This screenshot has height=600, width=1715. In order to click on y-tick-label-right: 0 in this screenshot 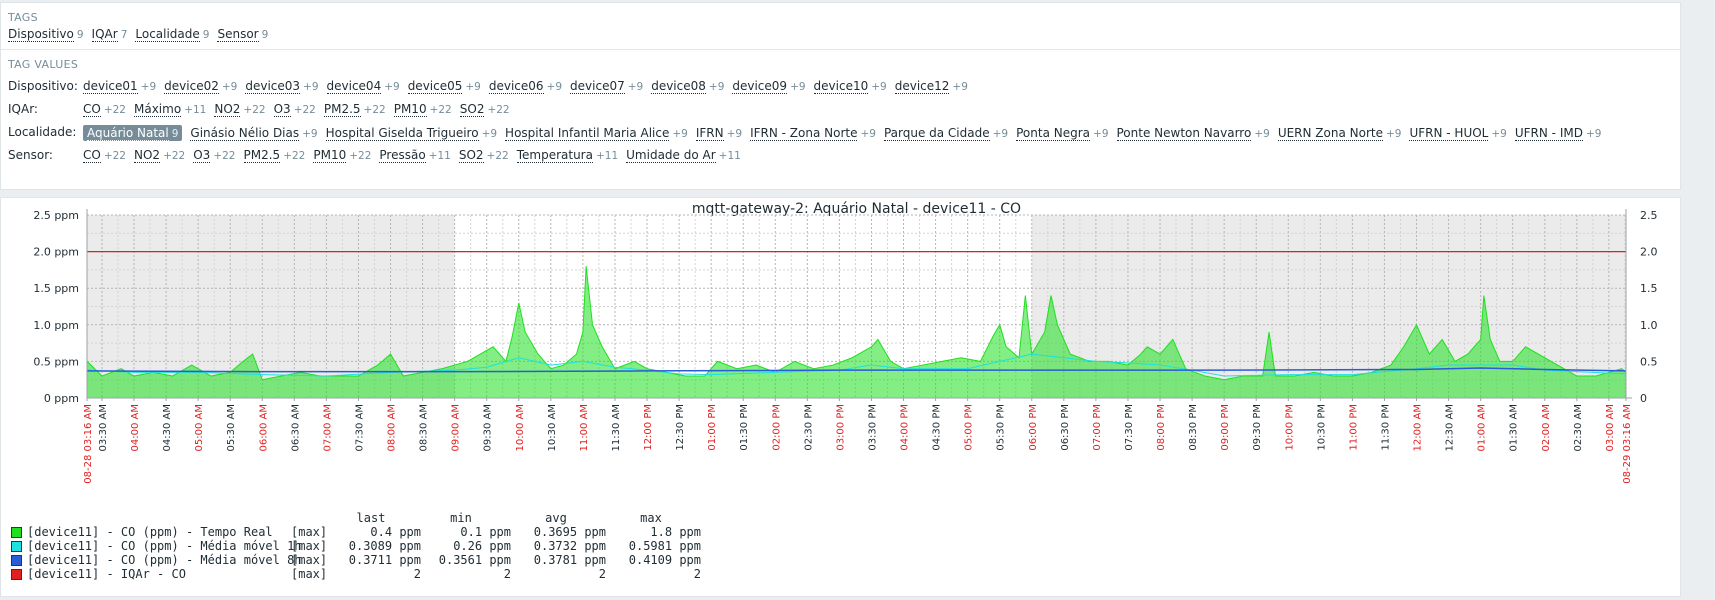, I will do `click(1643, 398)`.